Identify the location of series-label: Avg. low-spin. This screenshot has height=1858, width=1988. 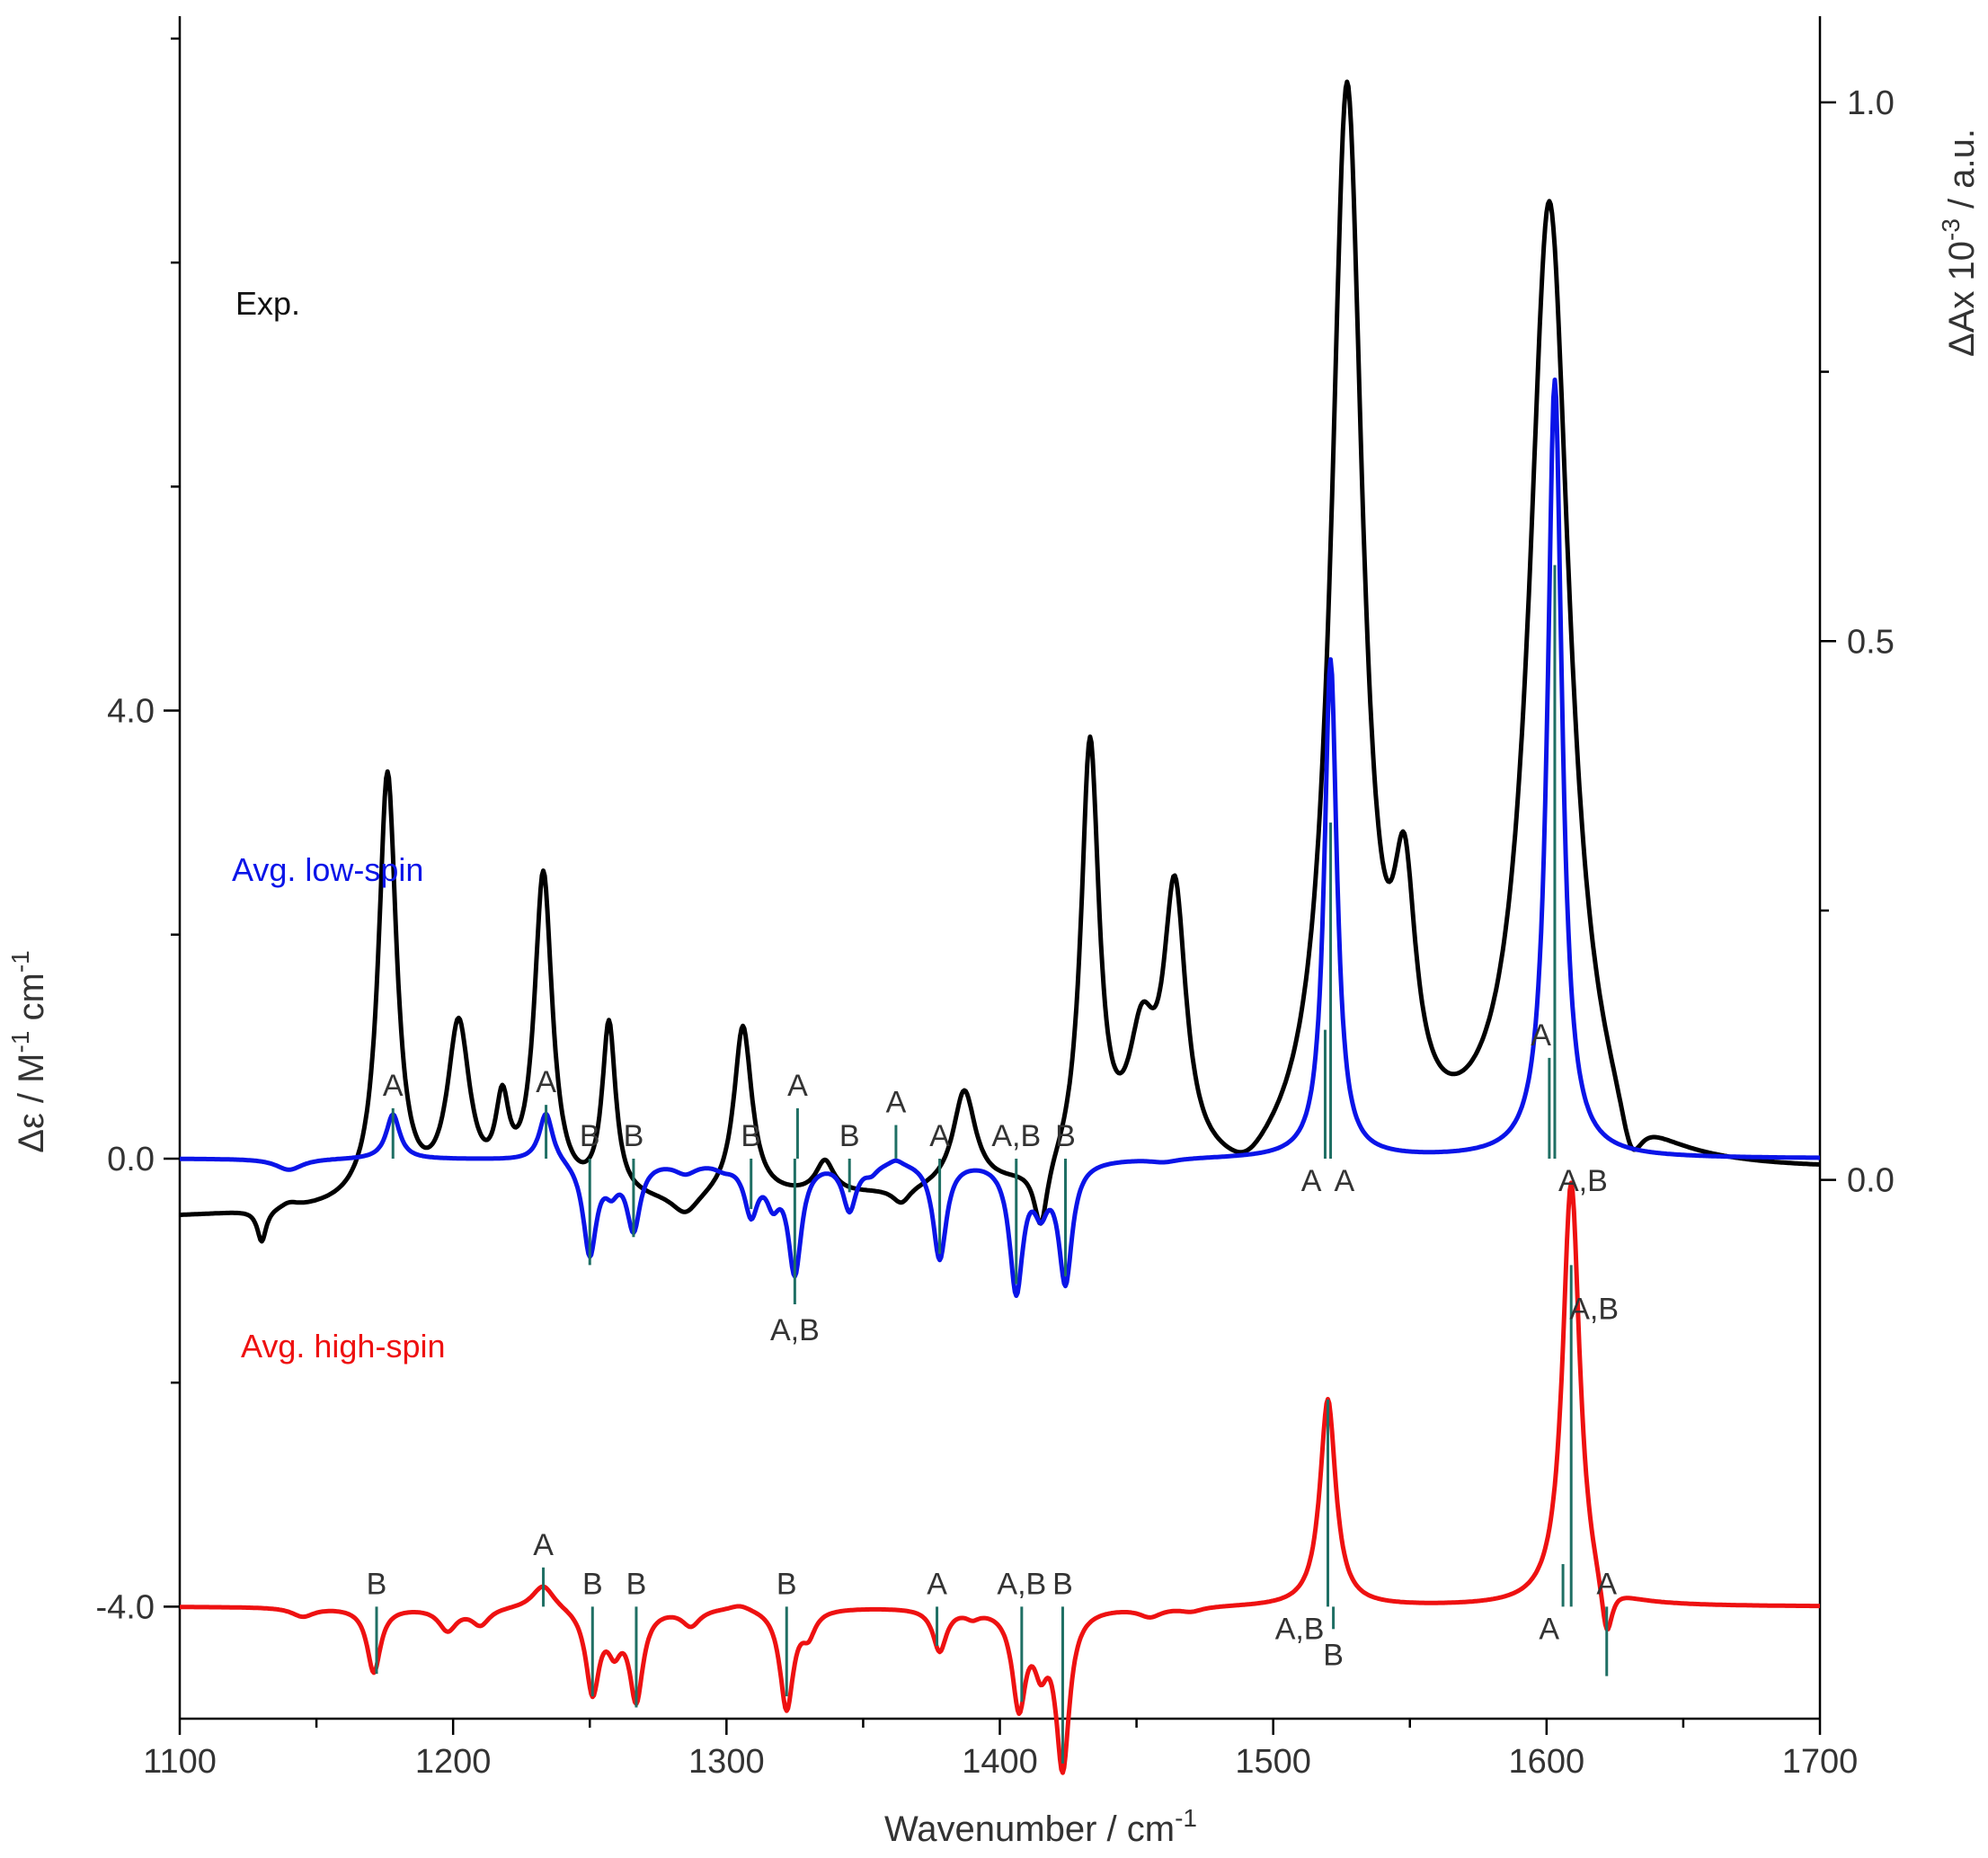
(328, 870).